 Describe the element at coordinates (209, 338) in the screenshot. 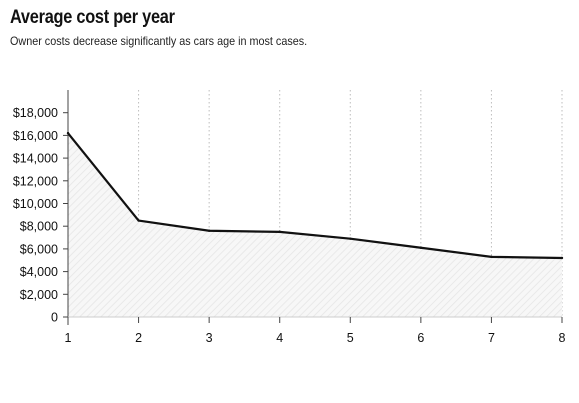

I see `x-tick-label: 3` at that location.